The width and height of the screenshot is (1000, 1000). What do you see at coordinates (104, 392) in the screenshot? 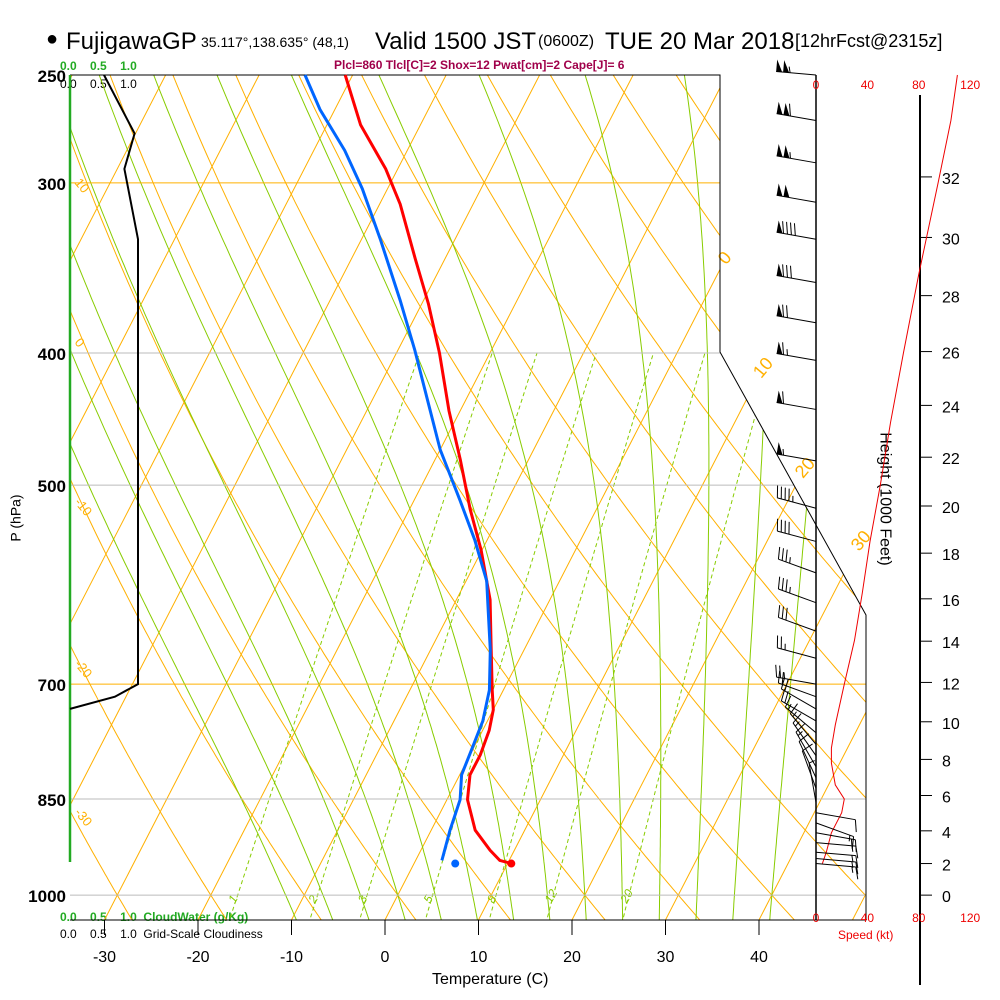
I see `cloudiness-line` at bounding box center [104, 392].